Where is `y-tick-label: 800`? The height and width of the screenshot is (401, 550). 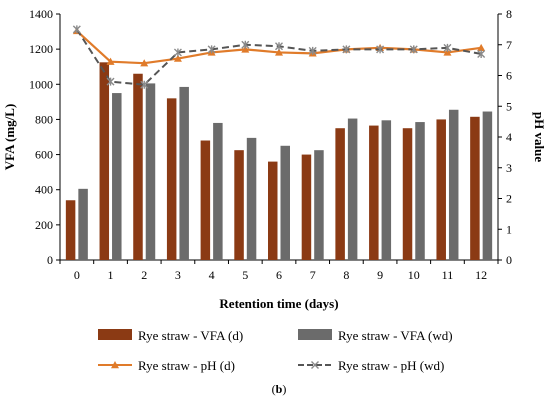
y-tick-label: 800 is located at coordinates (44, 119).